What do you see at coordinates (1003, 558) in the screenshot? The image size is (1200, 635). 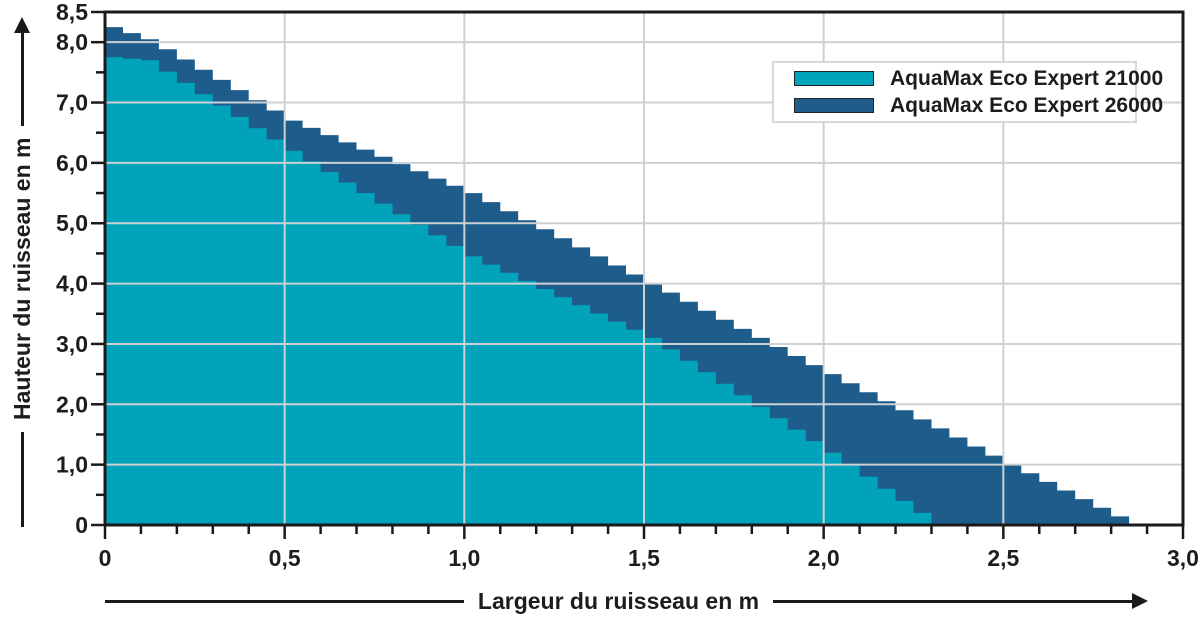 I see `x-tick-label: 2,5` at bounding box center [1003, 558].